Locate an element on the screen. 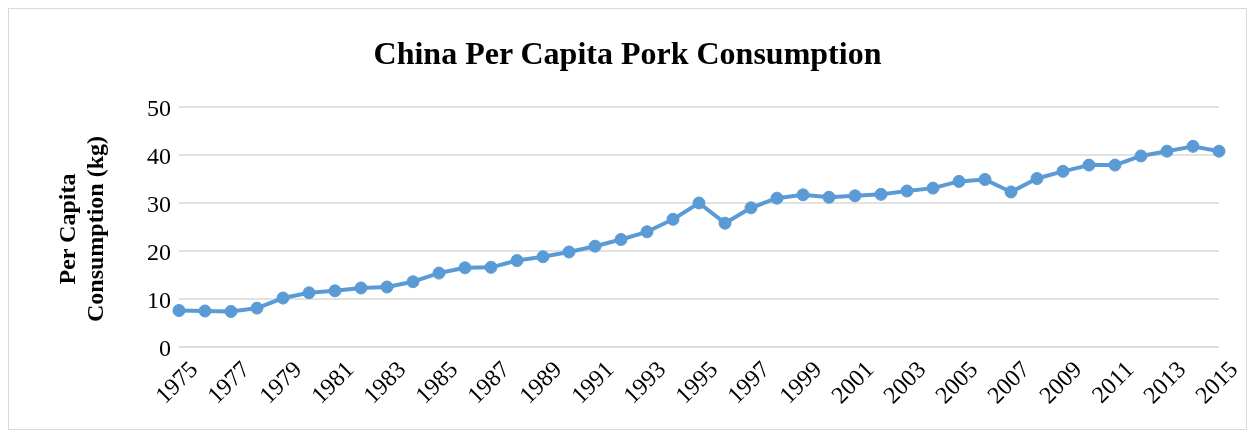 The height and width of the screenshot is (436, 1253). y-axis-title: Per Capita Consumption (kg) is located at coordinates (81, 230).